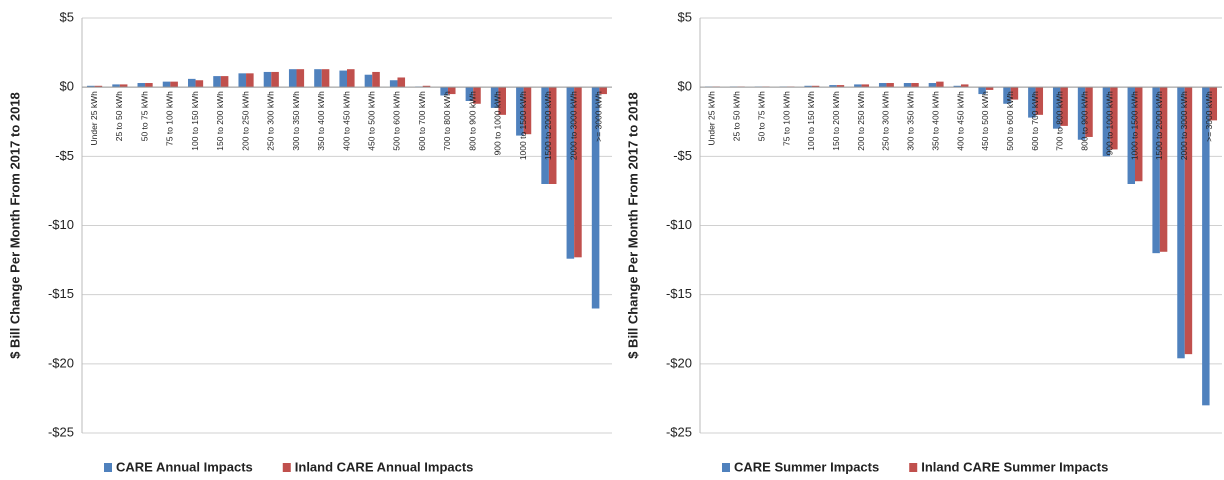  I want to click on y-tick-label: $0, so click(67, 86).